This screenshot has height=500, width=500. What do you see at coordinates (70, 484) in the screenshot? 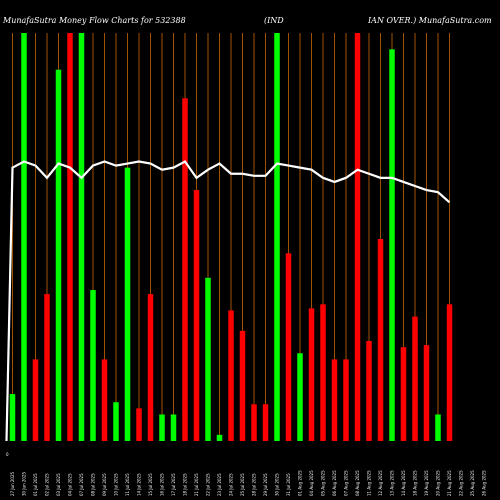
I see `x-tick-label: 04 Jul 2025` at bounding box center [70, 484].